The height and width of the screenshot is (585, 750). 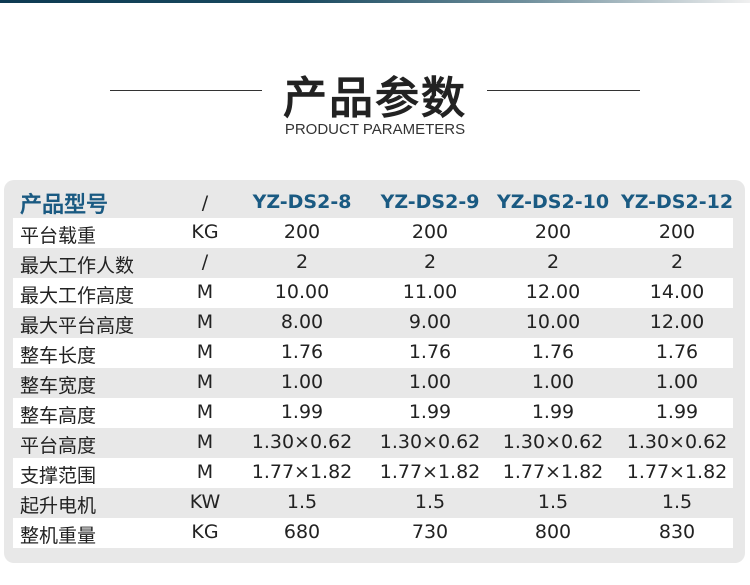 I want to click on top-accent-bar, so click(x=375, y=1).